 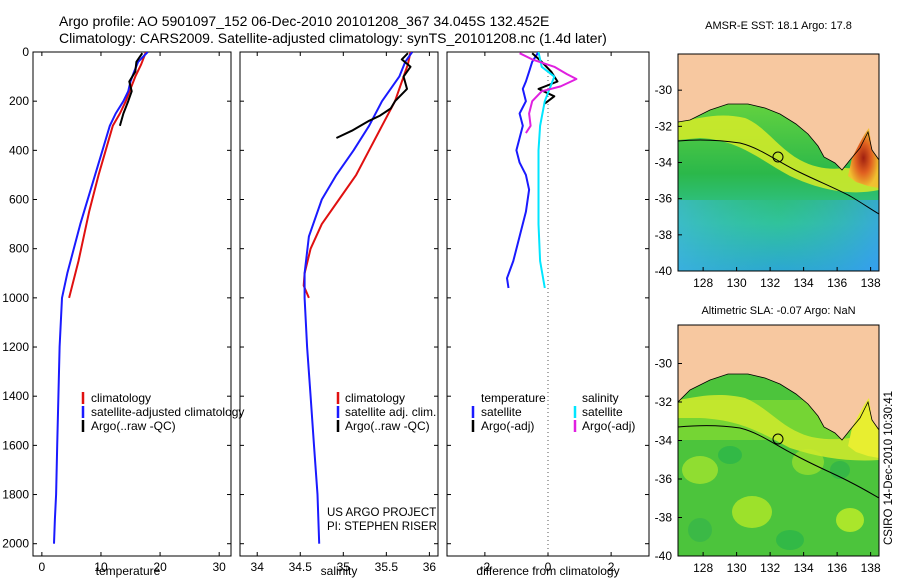 I want to click on legend-label-temp-satellite: satellite, so click(x=501, y=412).